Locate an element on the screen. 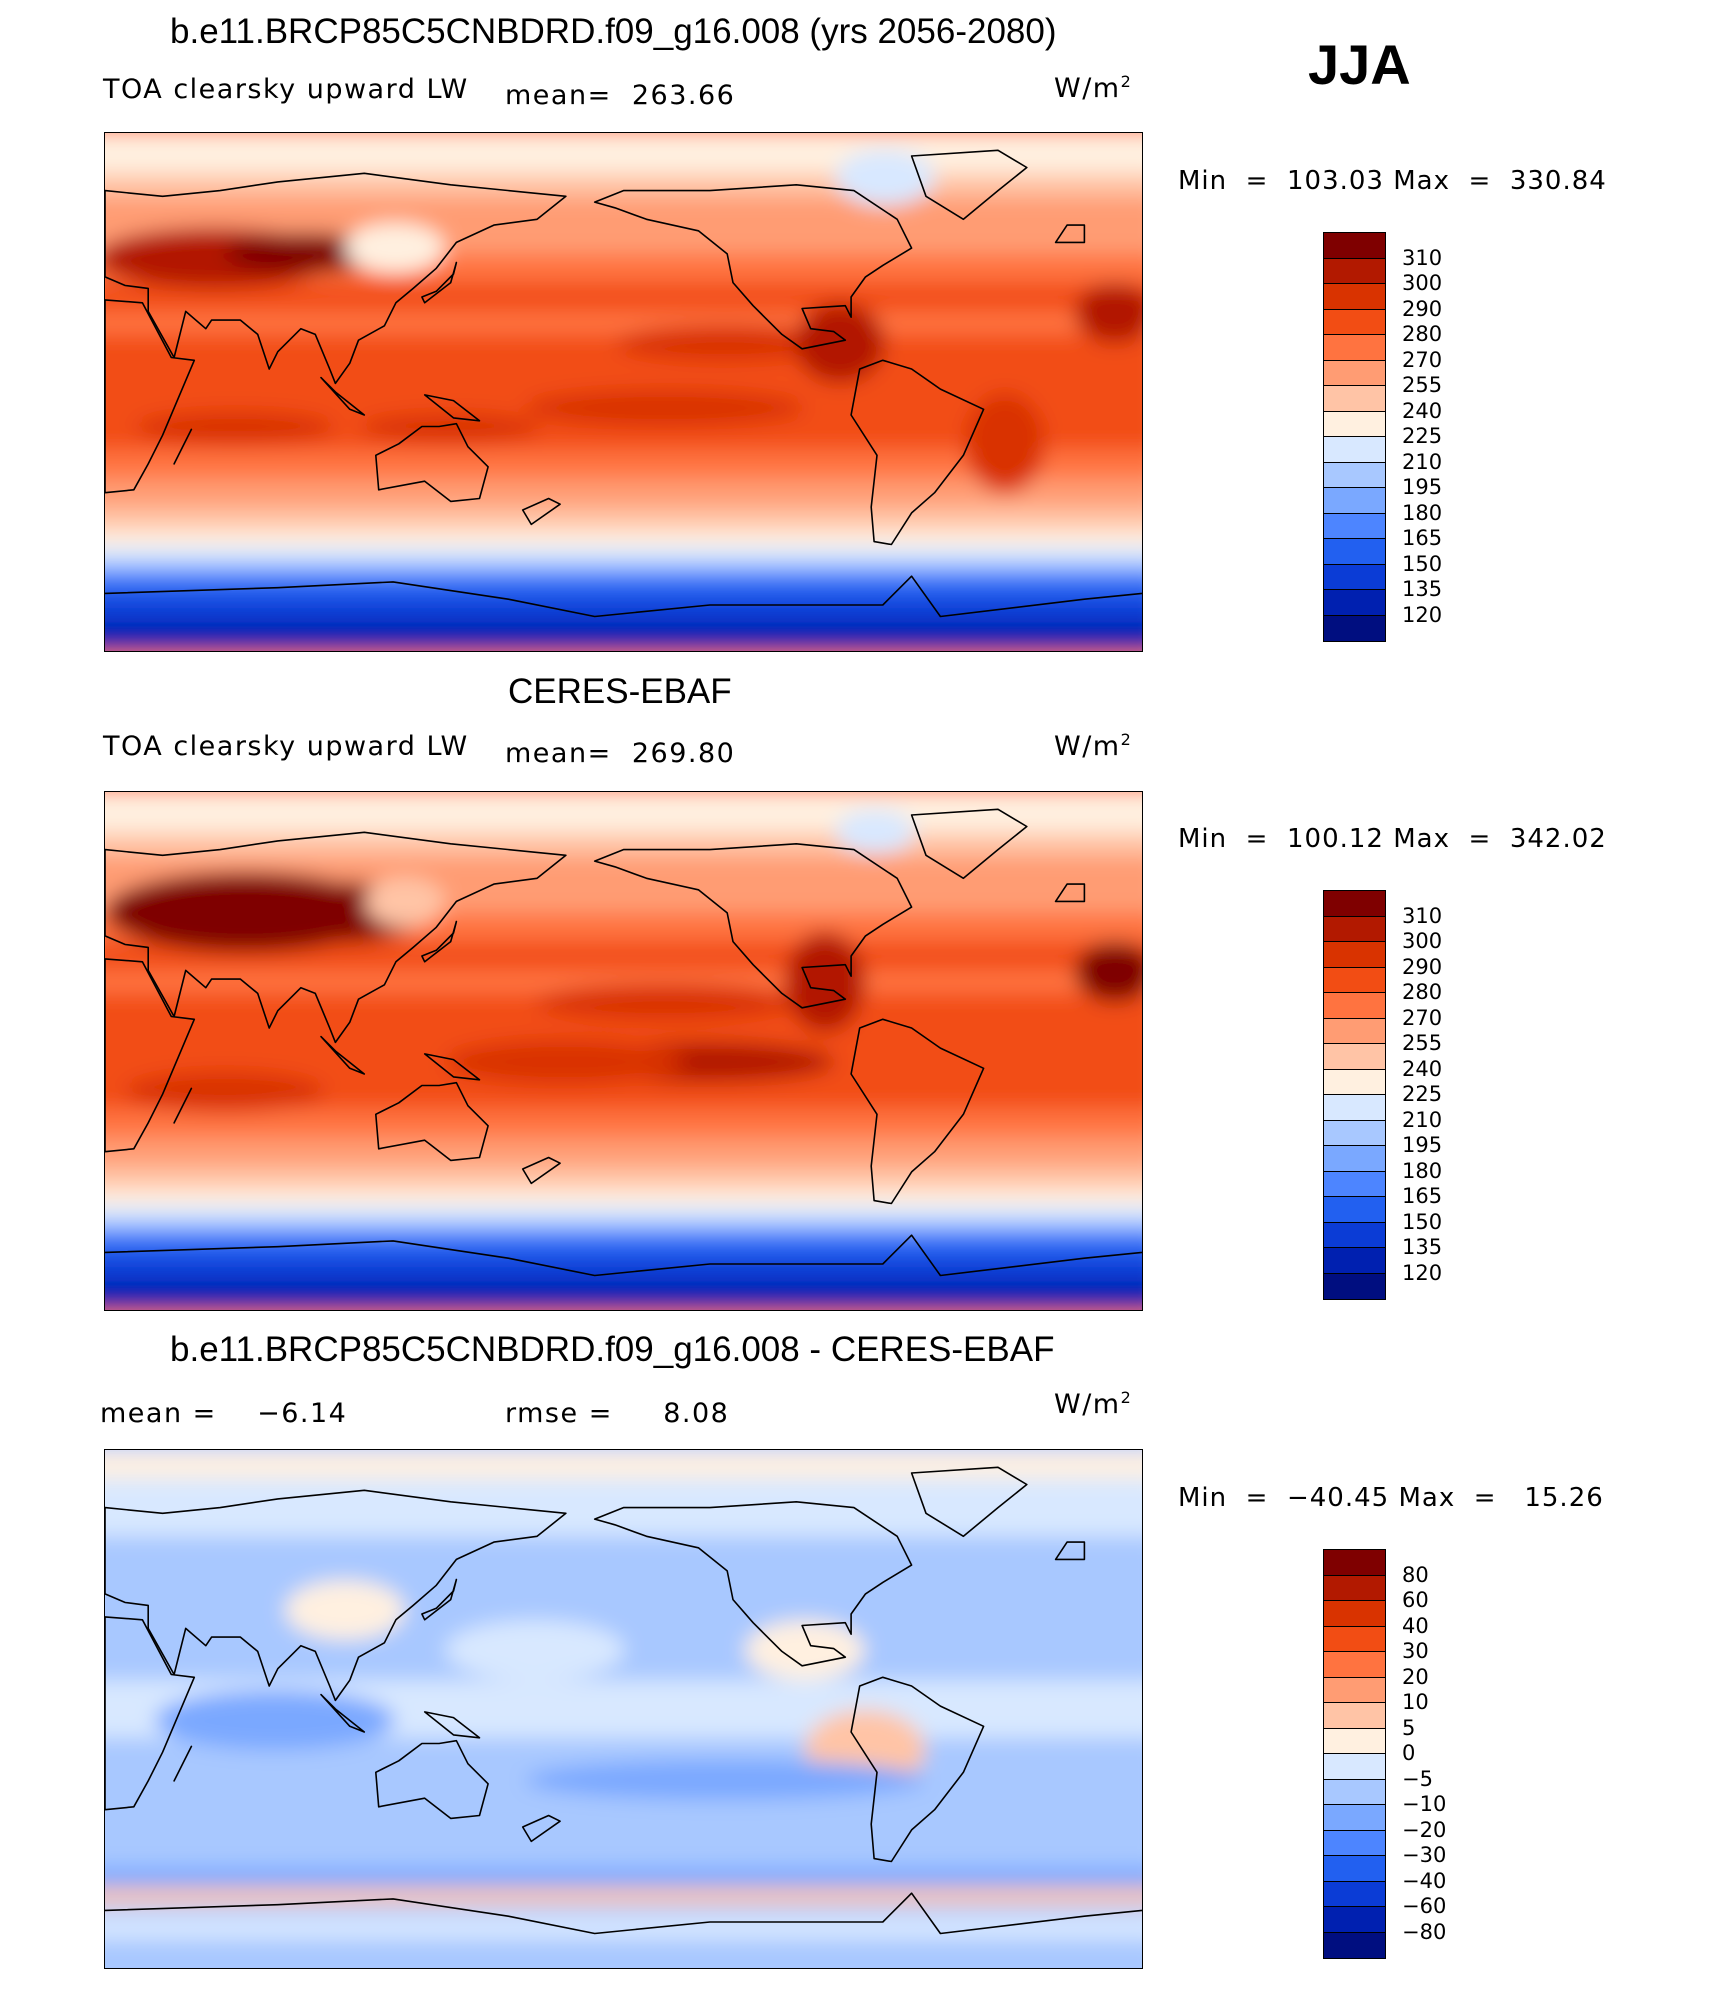 The height and width of the screenshot is (1991, 1710). panel3-units-base: W/m is located at coordinates (1087, 1404).